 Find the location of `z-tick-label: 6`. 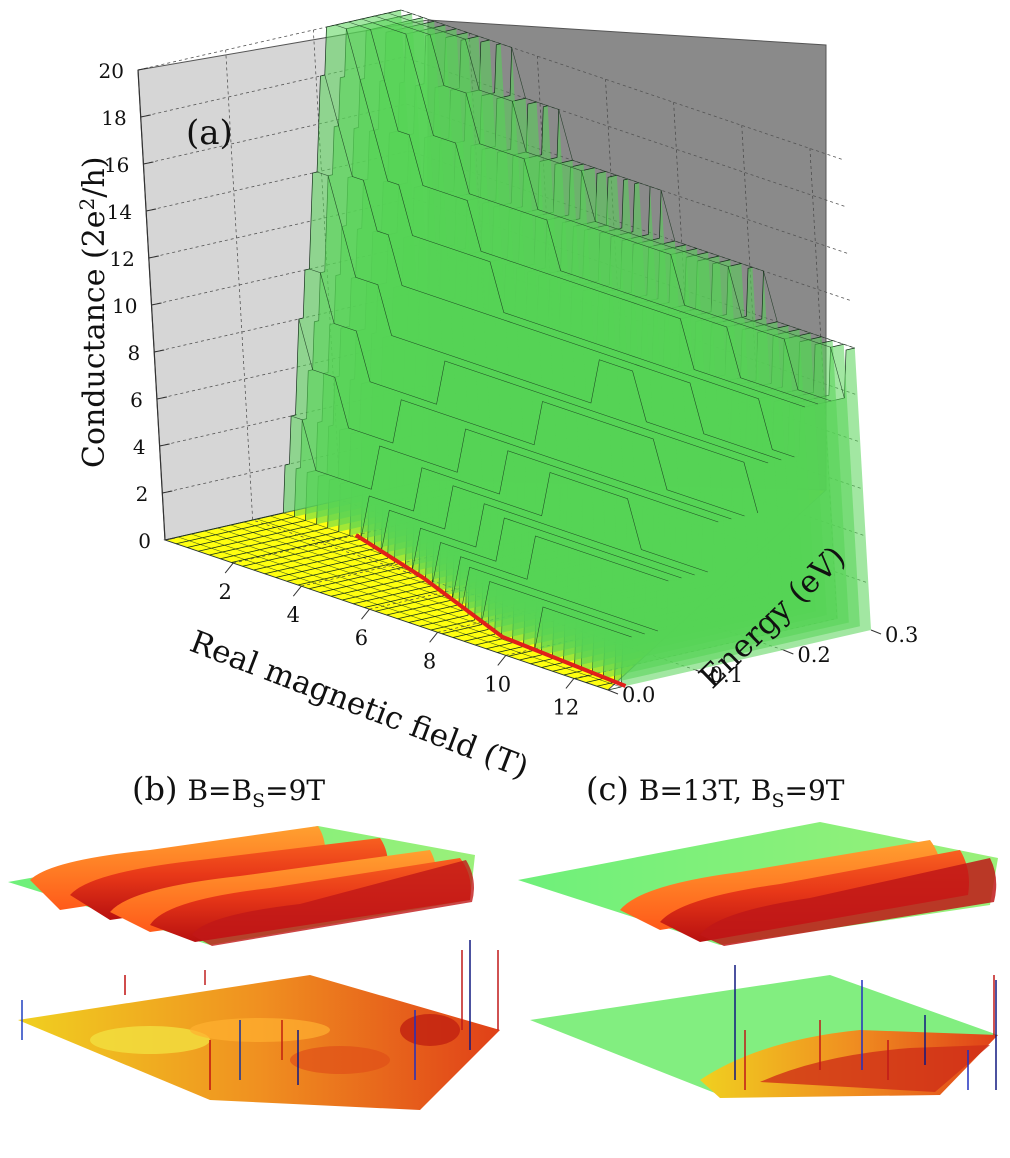

z-tick-label: 6 is located at coordinates (136, 400).